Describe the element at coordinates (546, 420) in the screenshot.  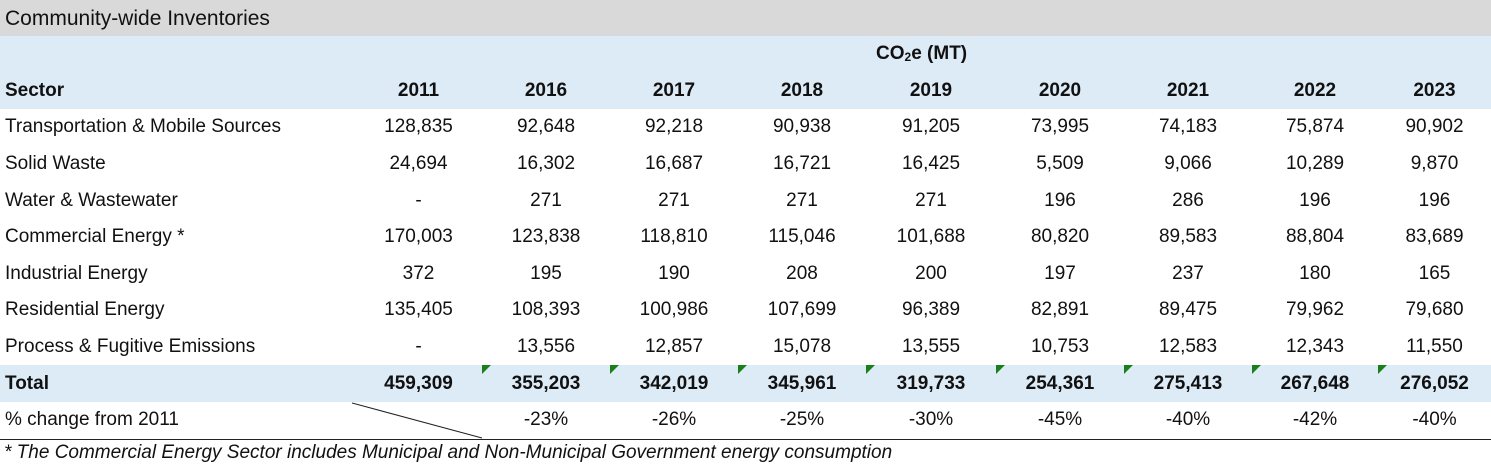
I see `value-cell: -23%` at that location.